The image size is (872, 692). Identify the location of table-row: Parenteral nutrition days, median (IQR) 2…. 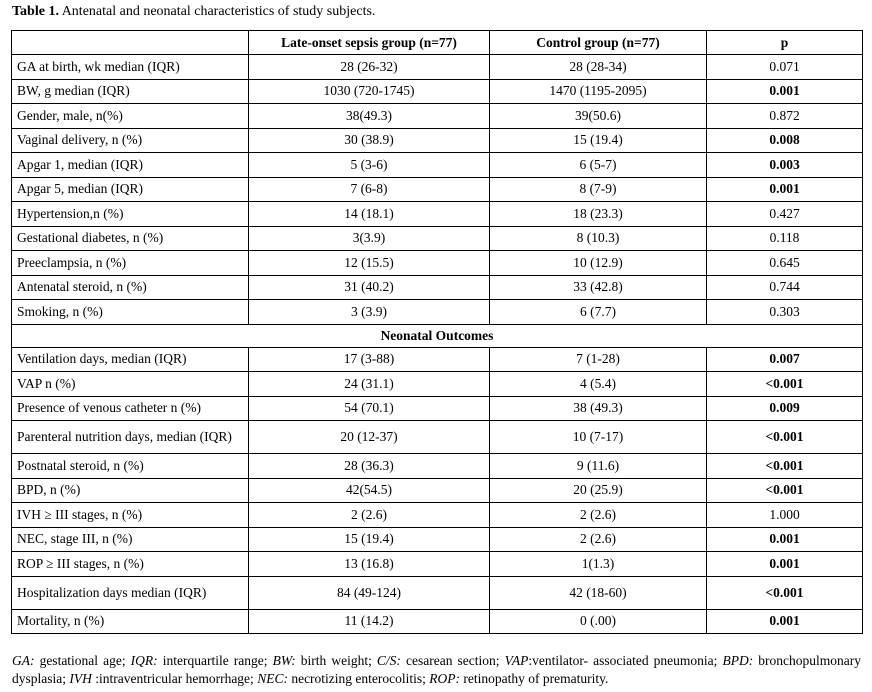
(437, 437).